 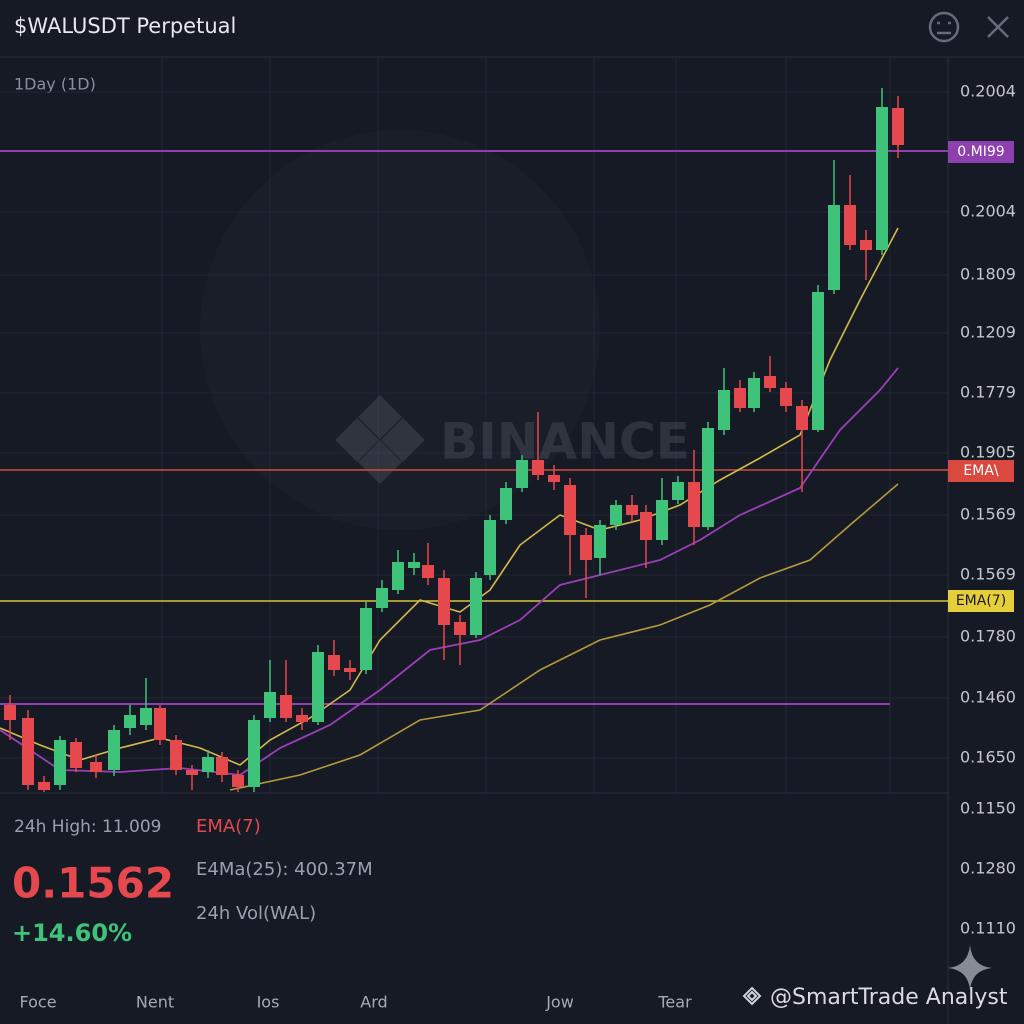 I want to click on ema25: E4Ma(25): 400.37M, so click(x=284, y=869).